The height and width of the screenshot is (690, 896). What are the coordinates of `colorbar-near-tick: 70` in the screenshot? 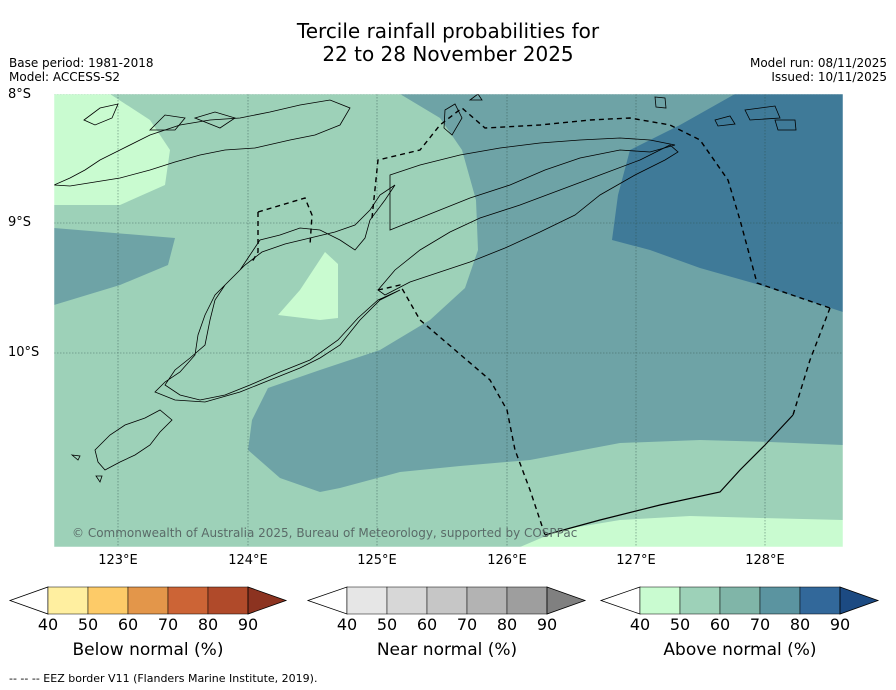 It's located at (467, 624).